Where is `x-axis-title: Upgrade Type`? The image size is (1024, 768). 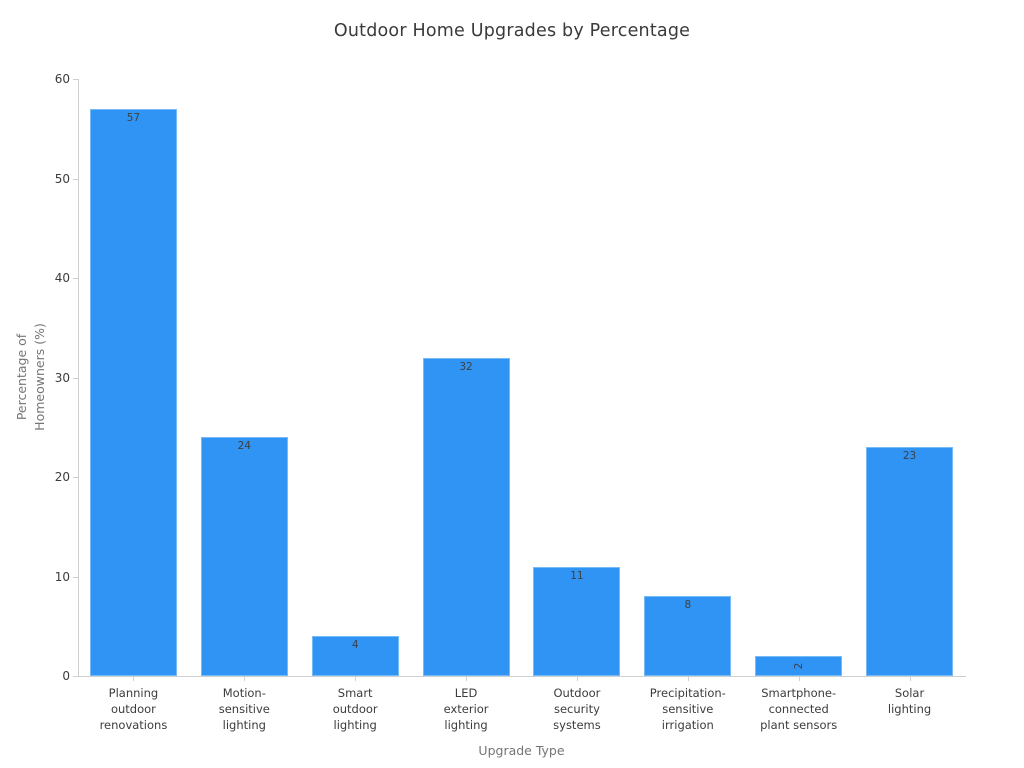 x-axis-title: Upgrade Type is located at coordinates (521, 750).